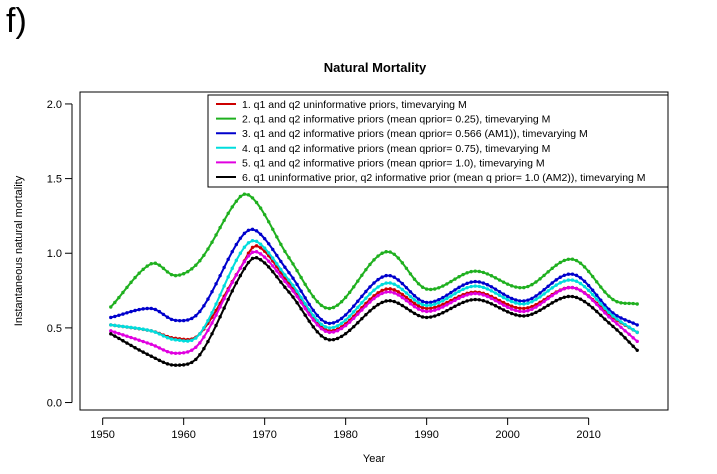  I want to click on y-tick-label: 1.0, so click(54, 254).